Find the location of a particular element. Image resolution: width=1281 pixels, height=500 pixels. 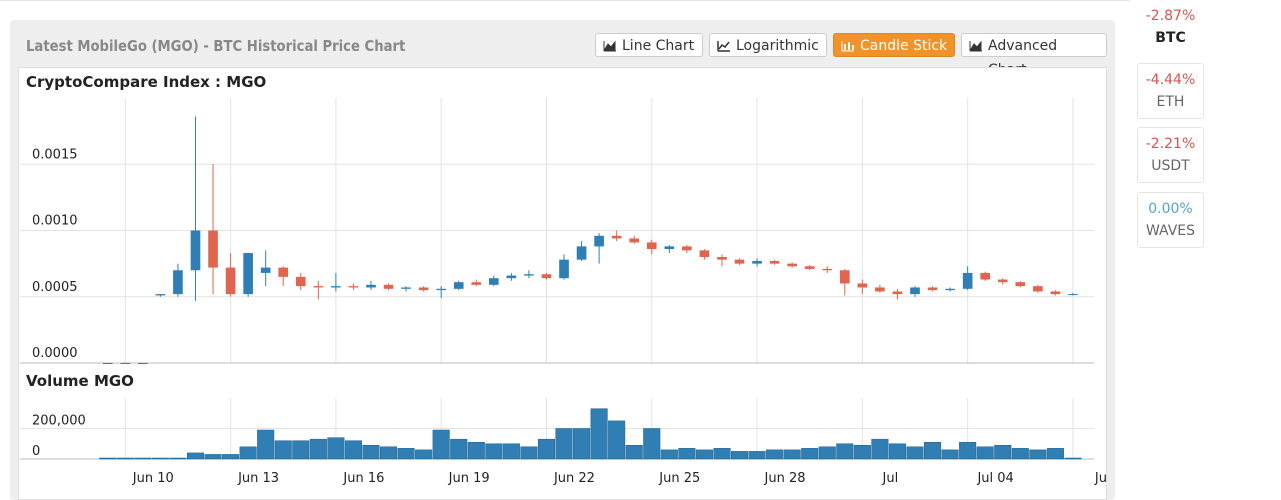

button-label: Candle Stick is located at coordinates (904, 46).